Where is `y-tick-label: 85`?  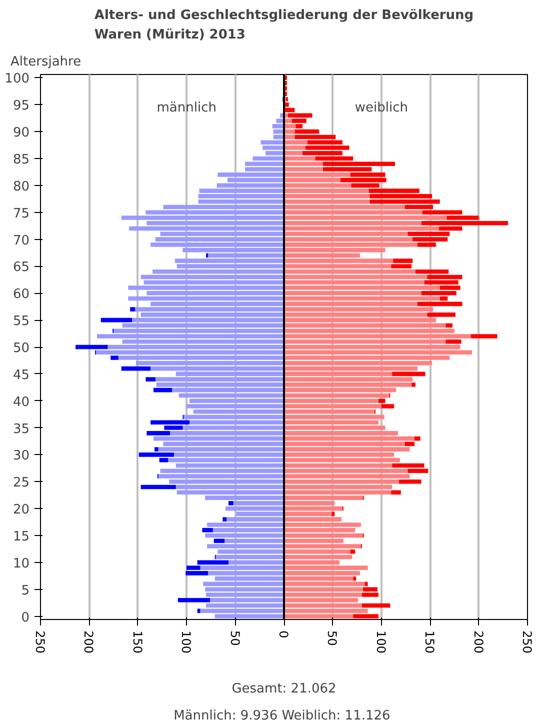 y-tick-label: 85 is located at coordinates (21, 160).